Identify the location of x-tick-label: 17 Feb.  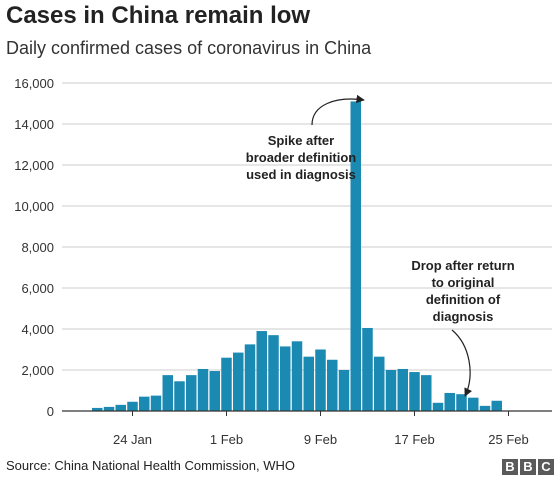
(414, 439).